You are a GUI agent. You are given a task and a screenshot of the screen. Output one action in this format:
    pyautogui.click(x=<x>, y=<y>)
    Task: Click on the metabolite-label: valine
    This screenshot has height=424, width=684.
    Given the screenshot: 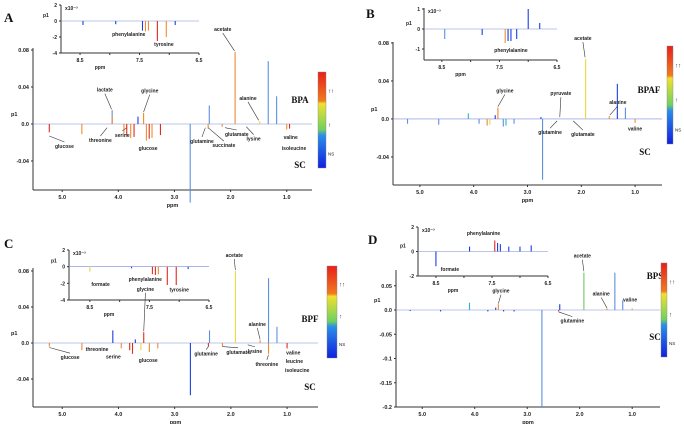 What is the action you would take?
    pyautogui.click(x=291, y=138)
    